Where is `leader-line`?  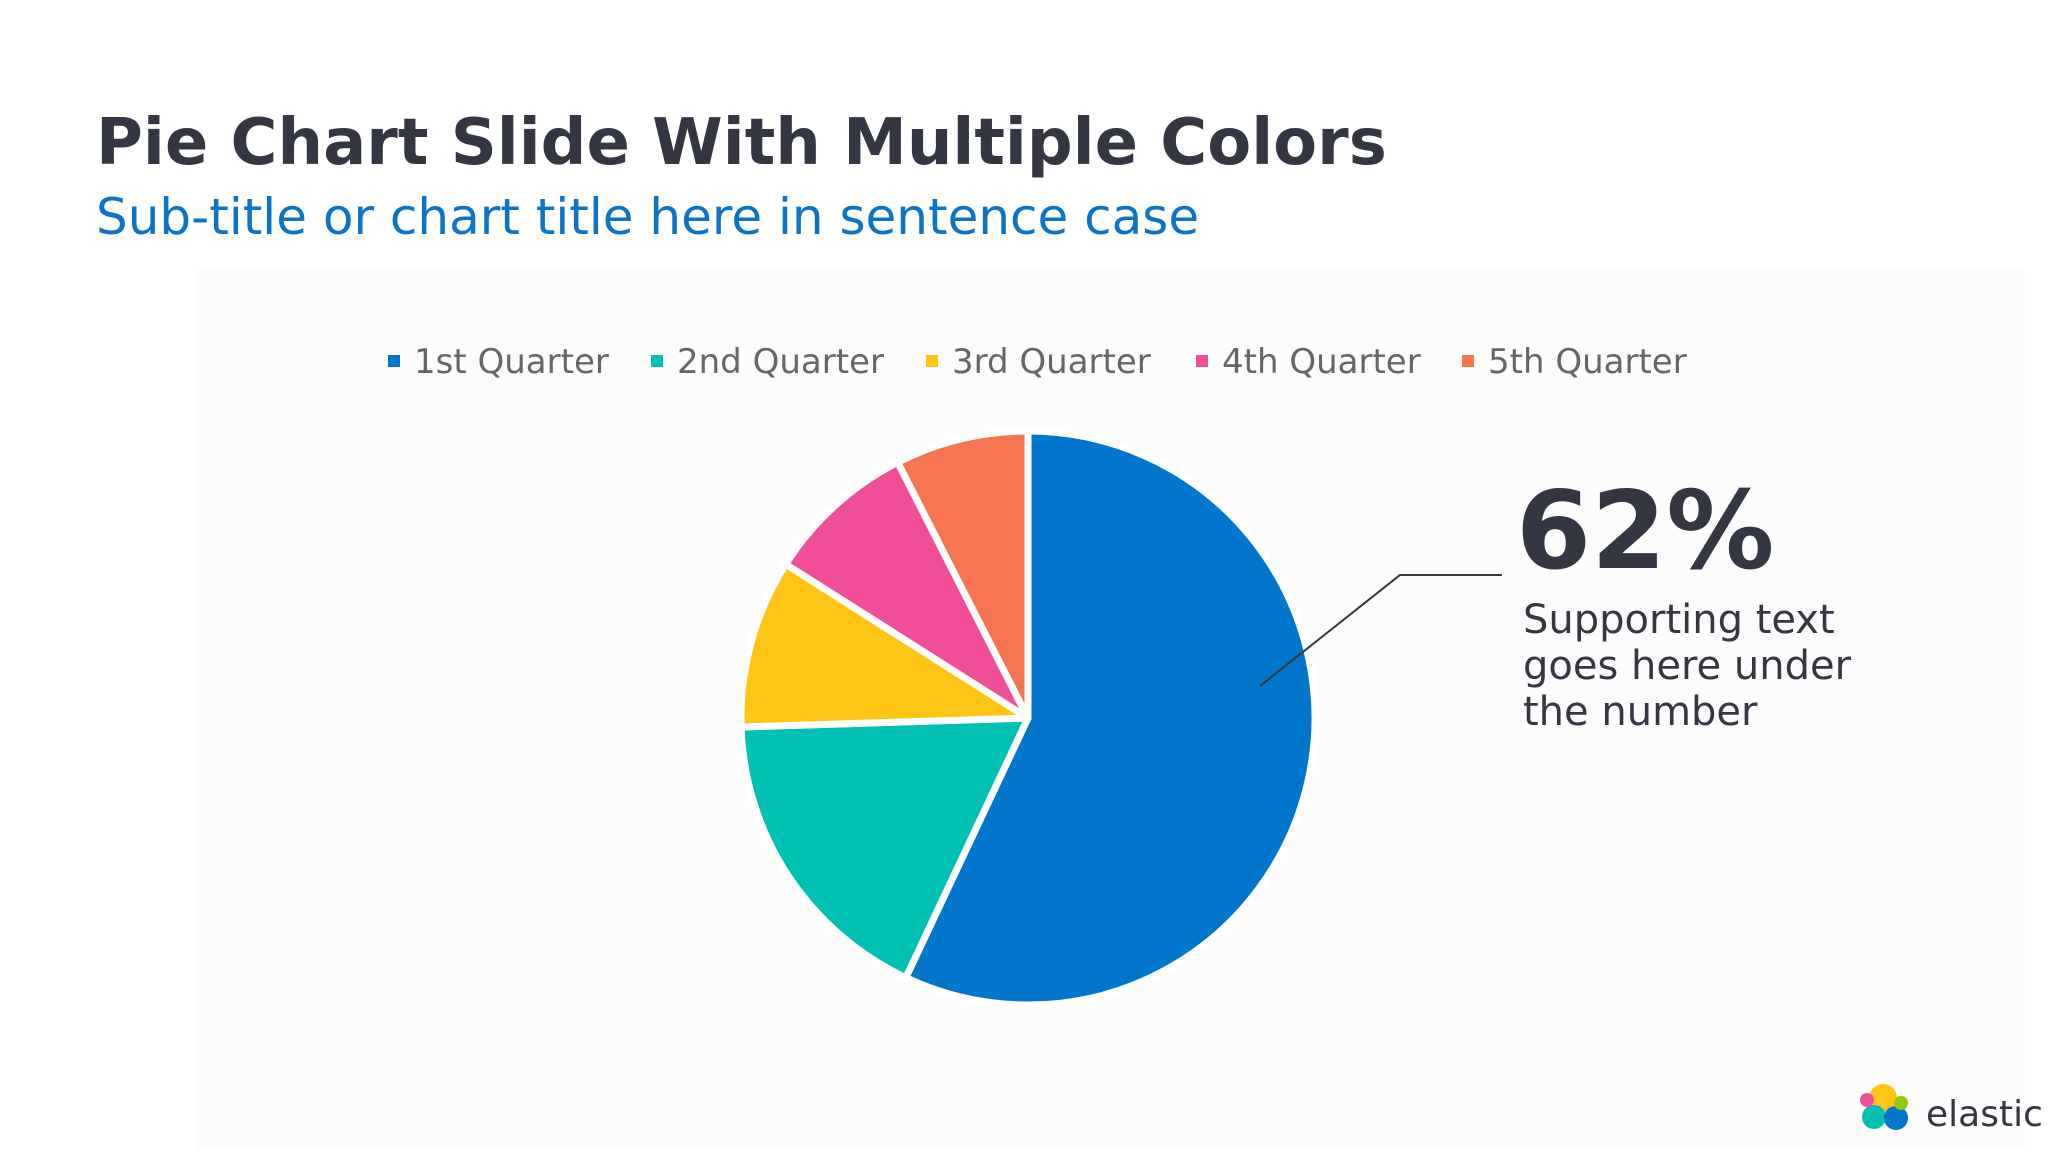
leader-line is located at coordinates (1380, 630).